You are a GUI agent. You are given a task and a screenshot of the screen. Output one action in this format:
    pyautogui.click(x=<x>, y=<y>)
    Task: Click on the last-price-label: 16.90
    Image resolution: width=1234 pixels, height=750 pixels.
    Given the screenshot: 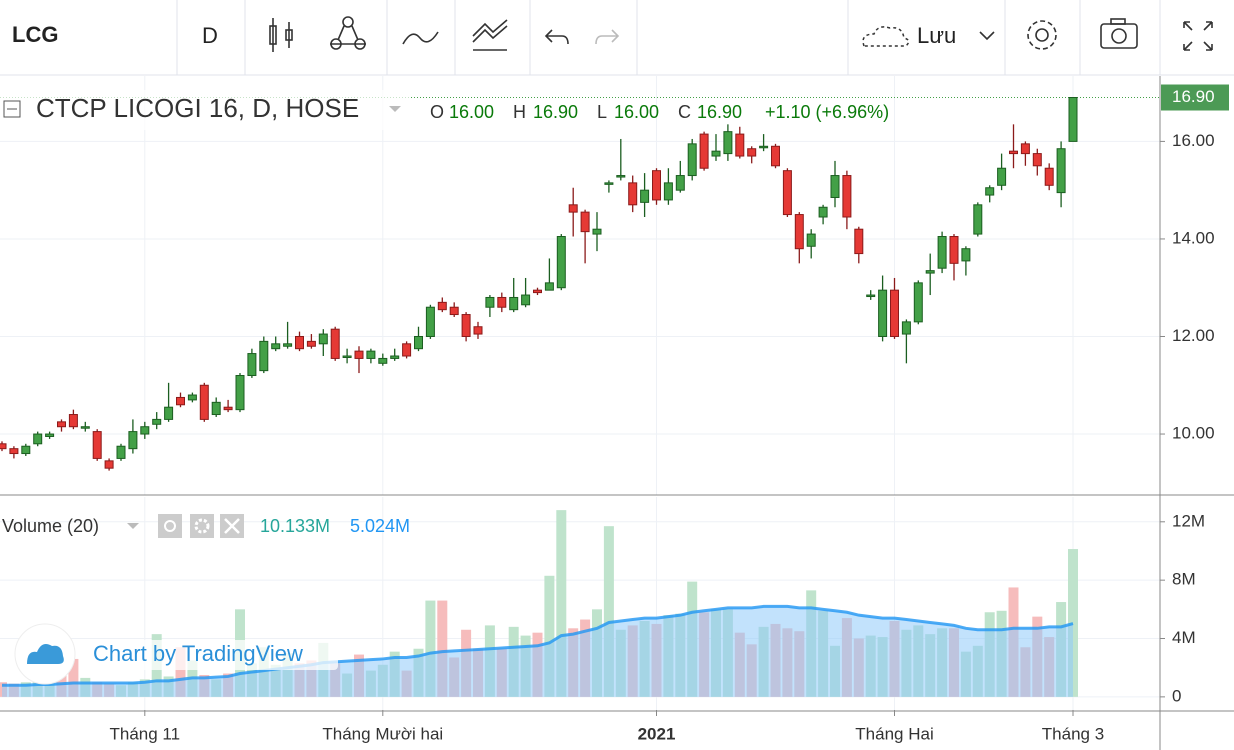 What is the action you would take?
    pyautogui.click(x=1193, y=96)
    